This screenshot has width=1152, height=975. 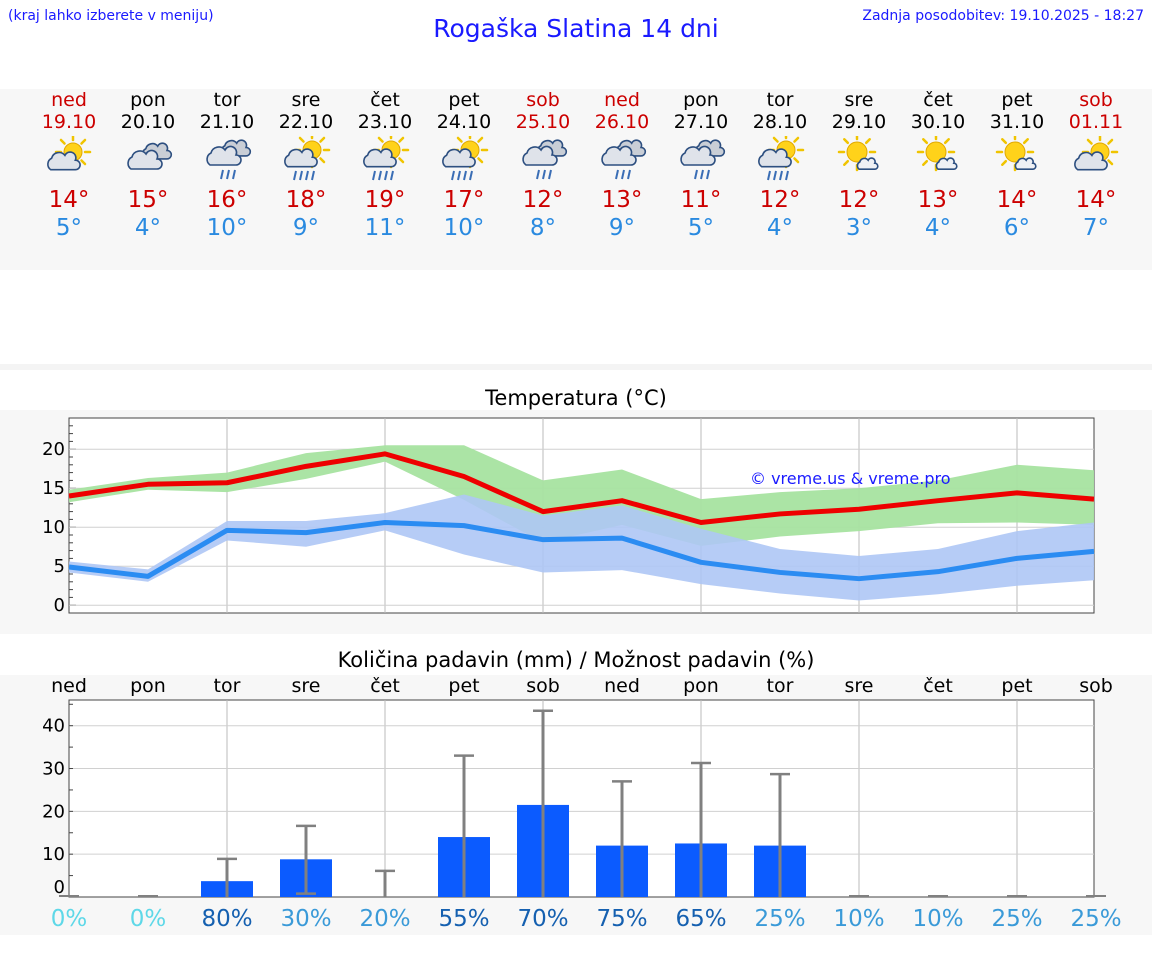 I want to click on max-temp: 16°, so click(x=227, y=200).